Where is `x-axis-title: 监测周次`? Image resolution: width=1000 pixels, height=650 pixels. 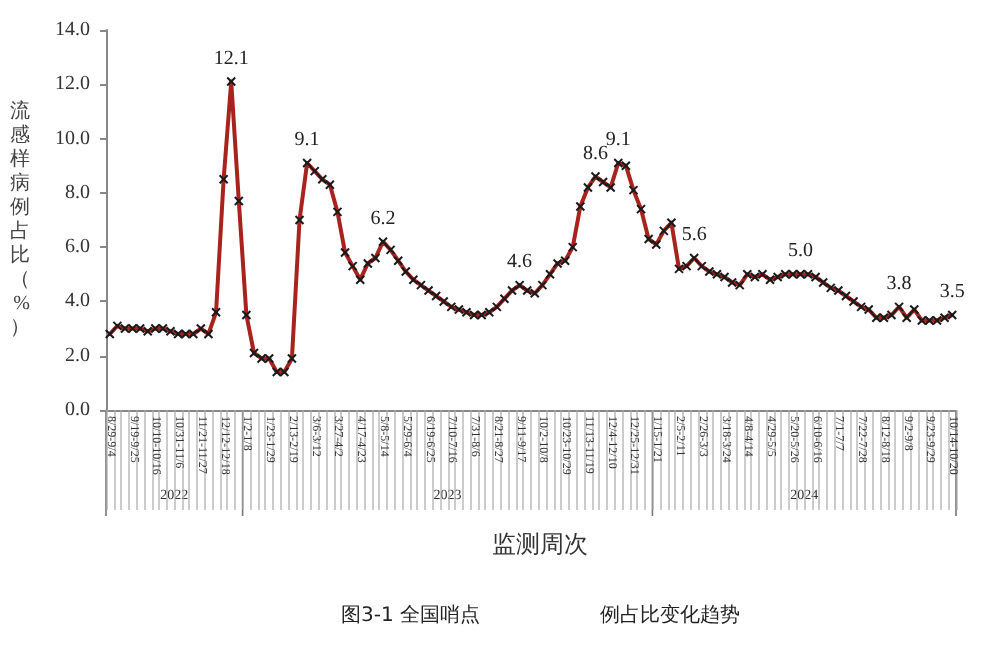 x-axis-title: 监测周次 is located at coordinates (540, 544).